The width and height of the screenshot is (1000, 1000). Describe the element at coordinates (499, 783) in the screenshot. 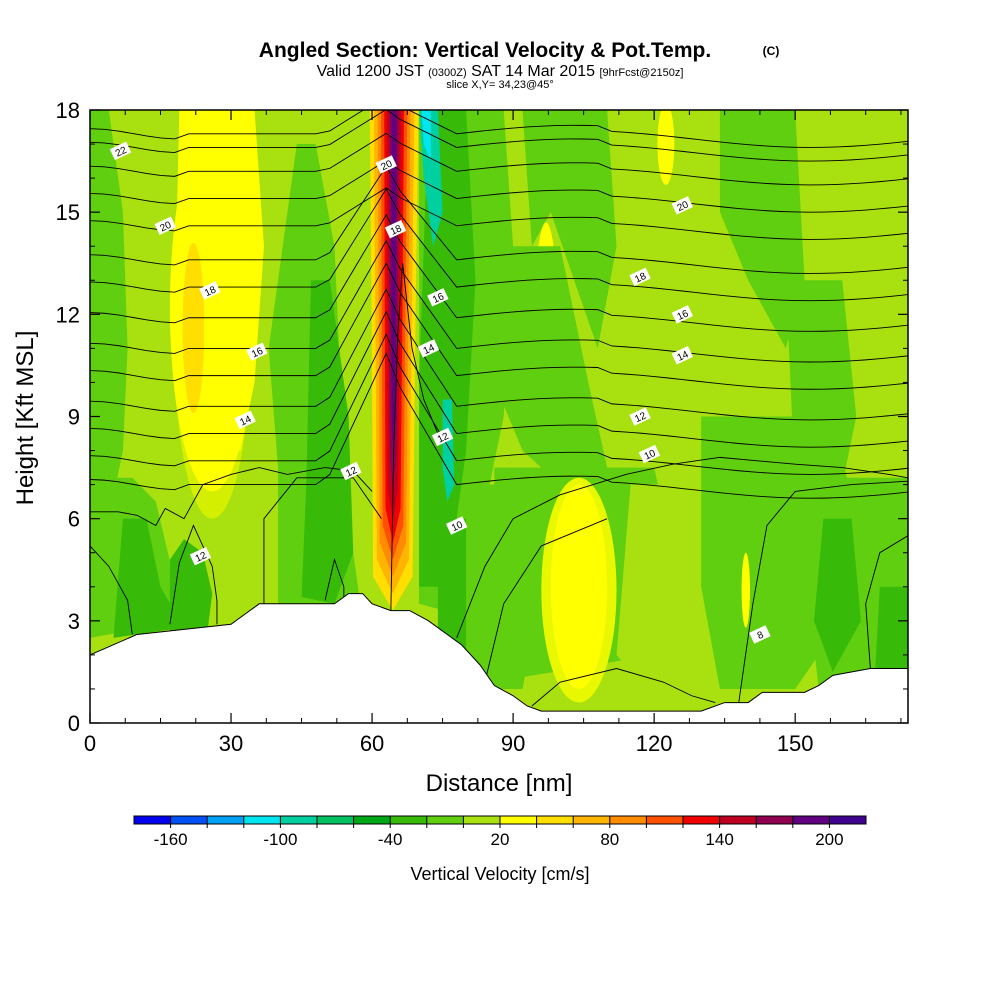

I see `x-axis-label: Distance [nm]` at that location.